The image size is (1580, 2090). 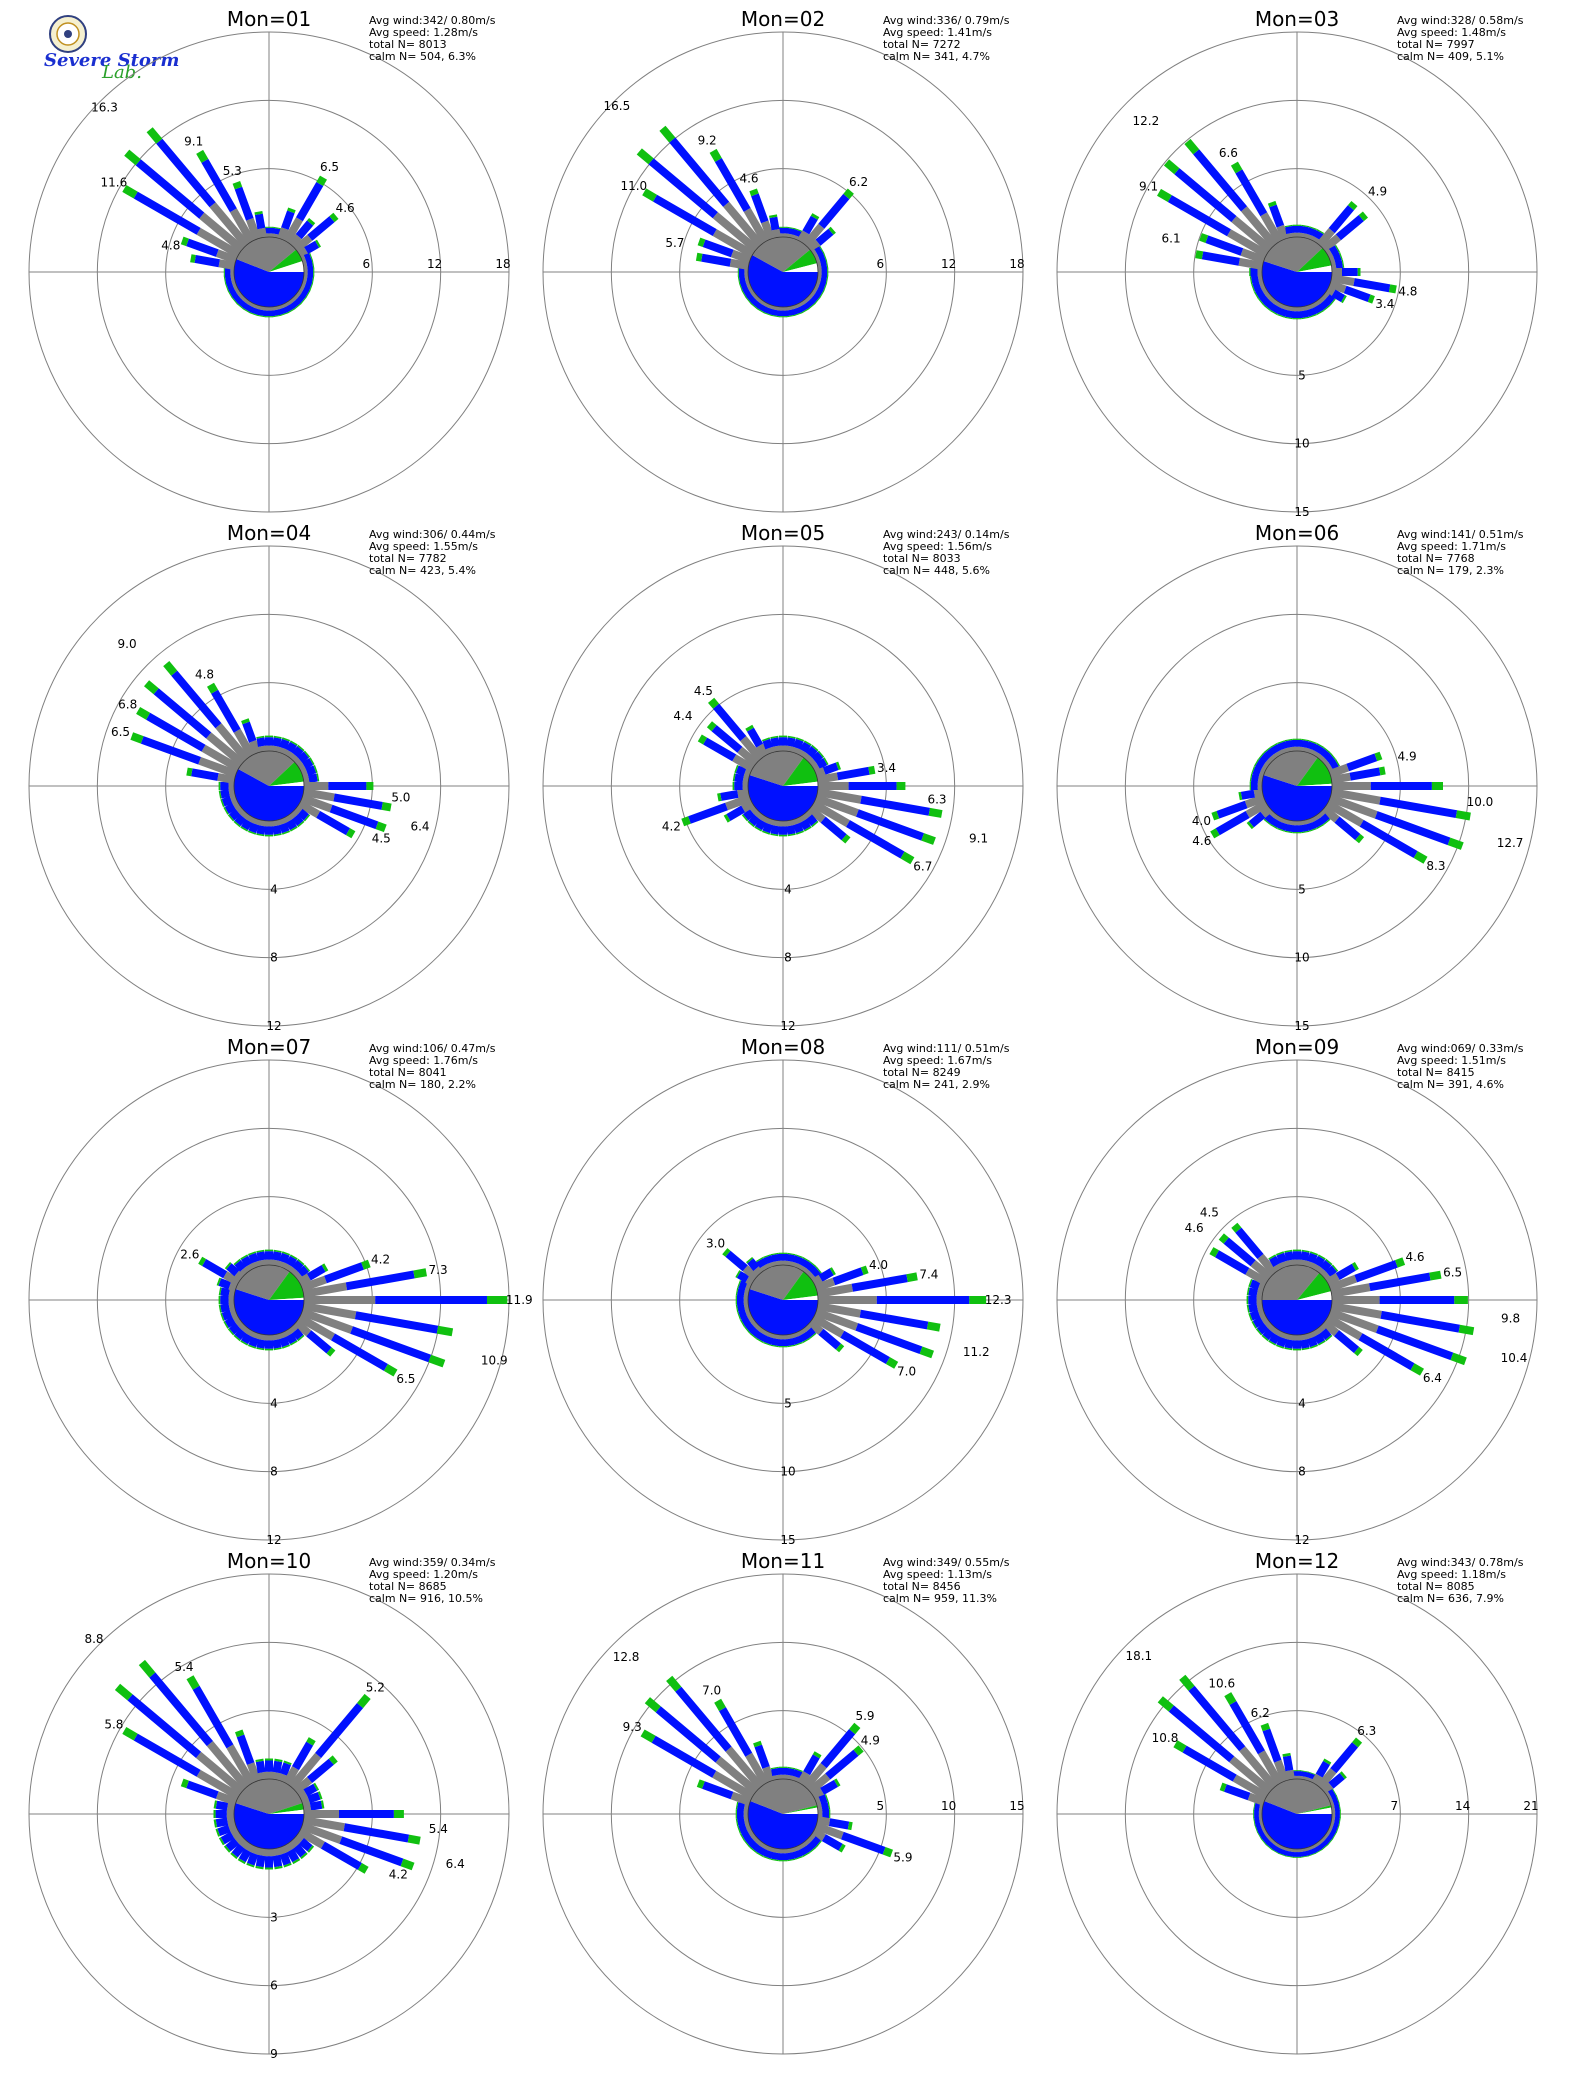 I want to click on info-line: total N= 8041, so click(x=408, y=1072).